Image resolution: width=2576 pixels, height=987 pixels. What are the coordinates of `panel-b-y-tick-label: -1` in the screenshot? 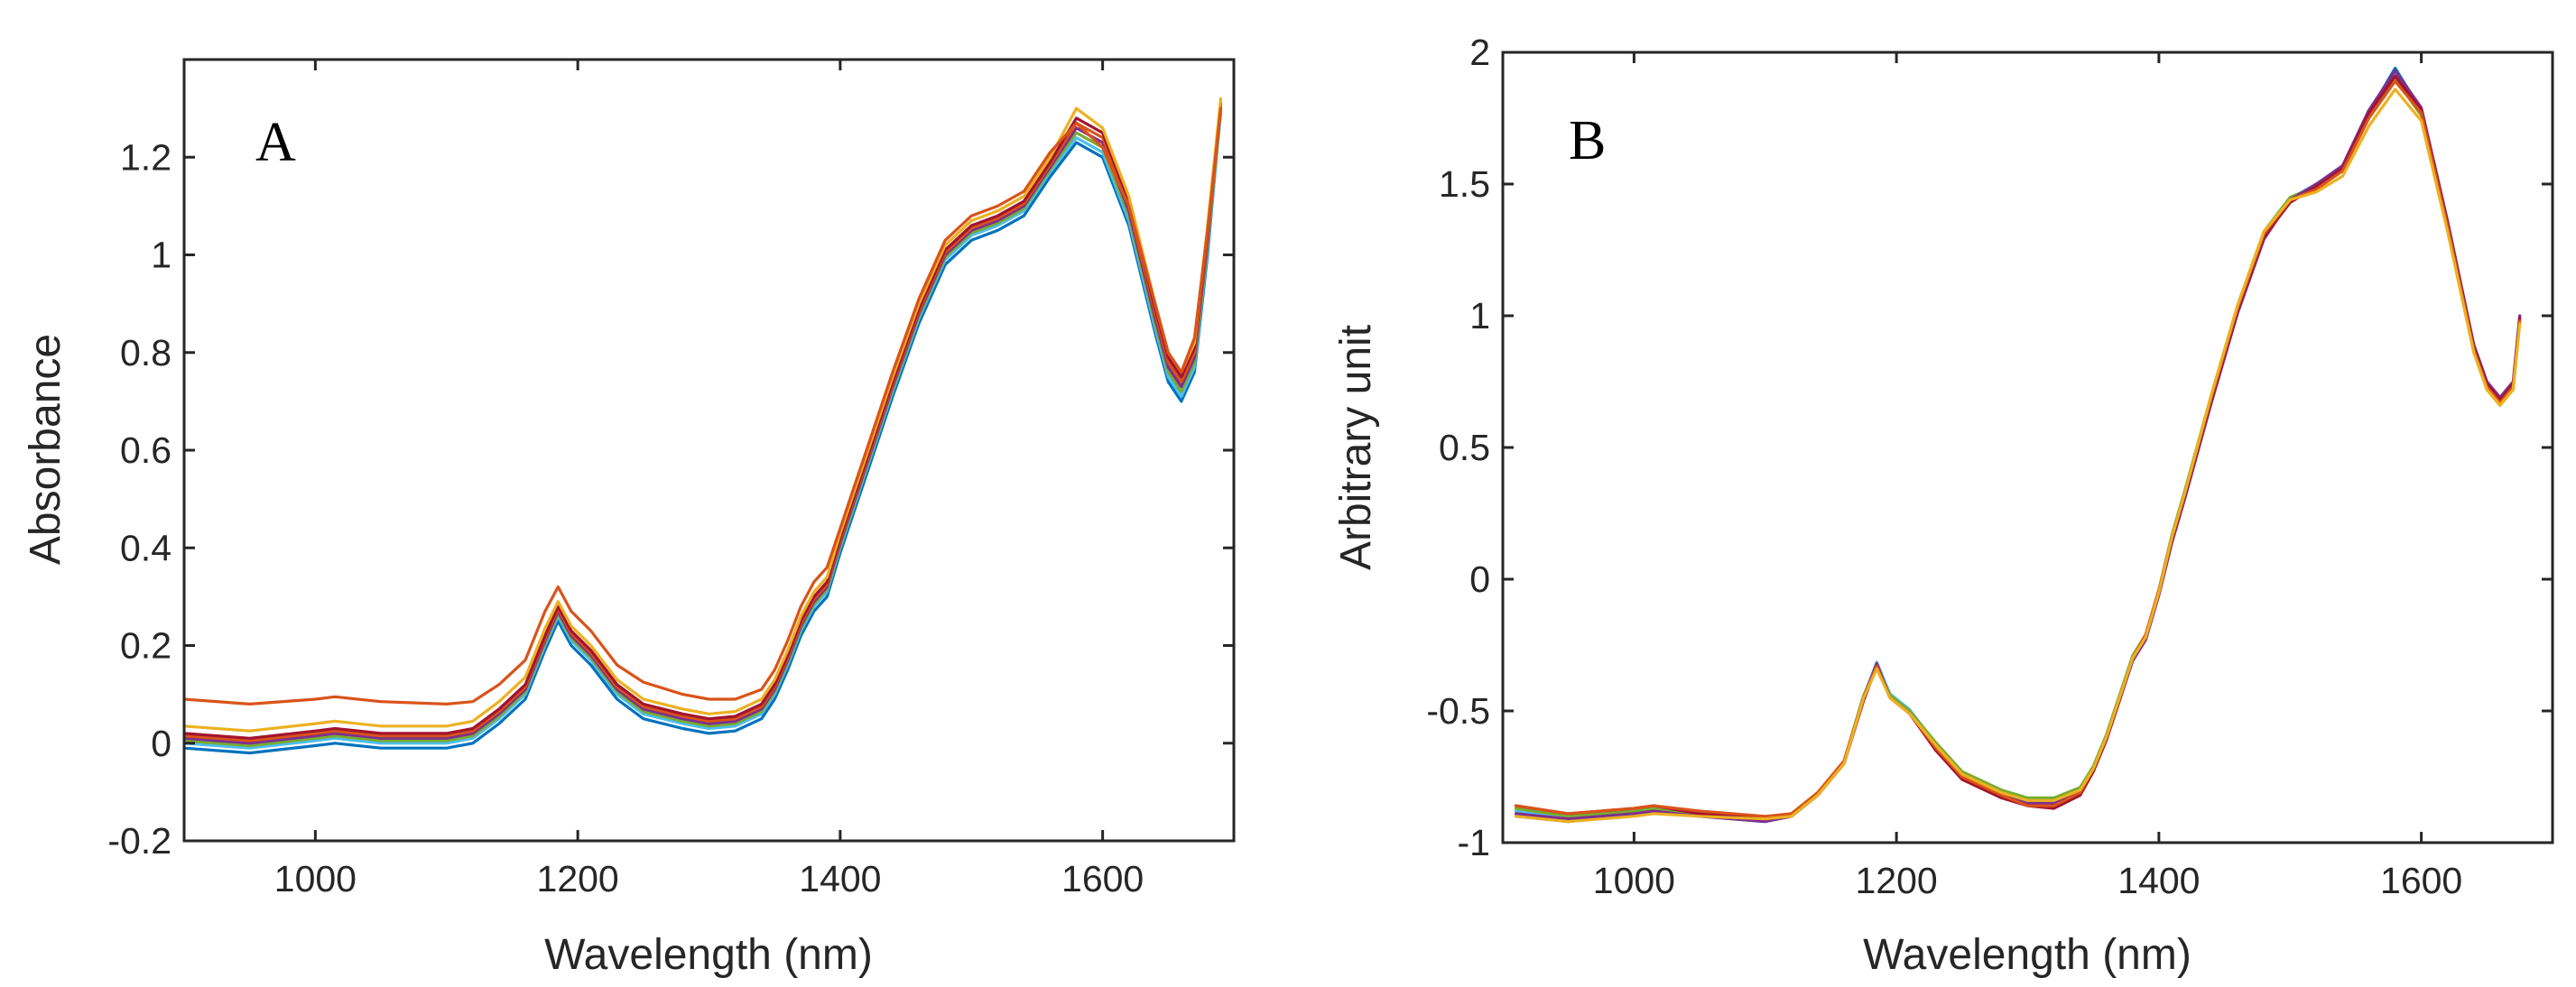 It's located at (1474, 842).